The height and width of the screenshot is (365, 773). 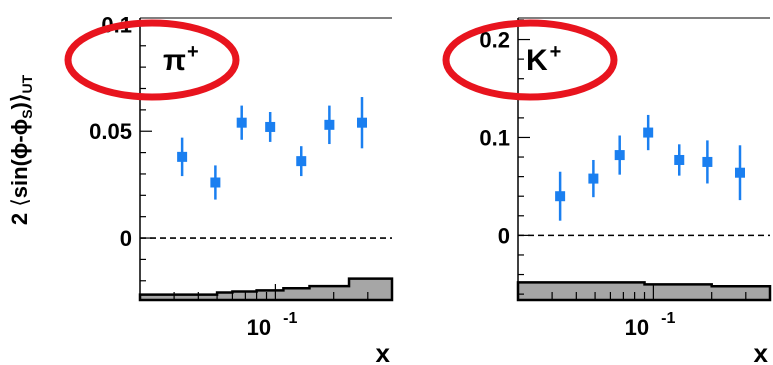 What do you see at coordinates (494, 137) in the screenshot?
I see `y-tick-label: 0.1` at bounding box center [494, 137].